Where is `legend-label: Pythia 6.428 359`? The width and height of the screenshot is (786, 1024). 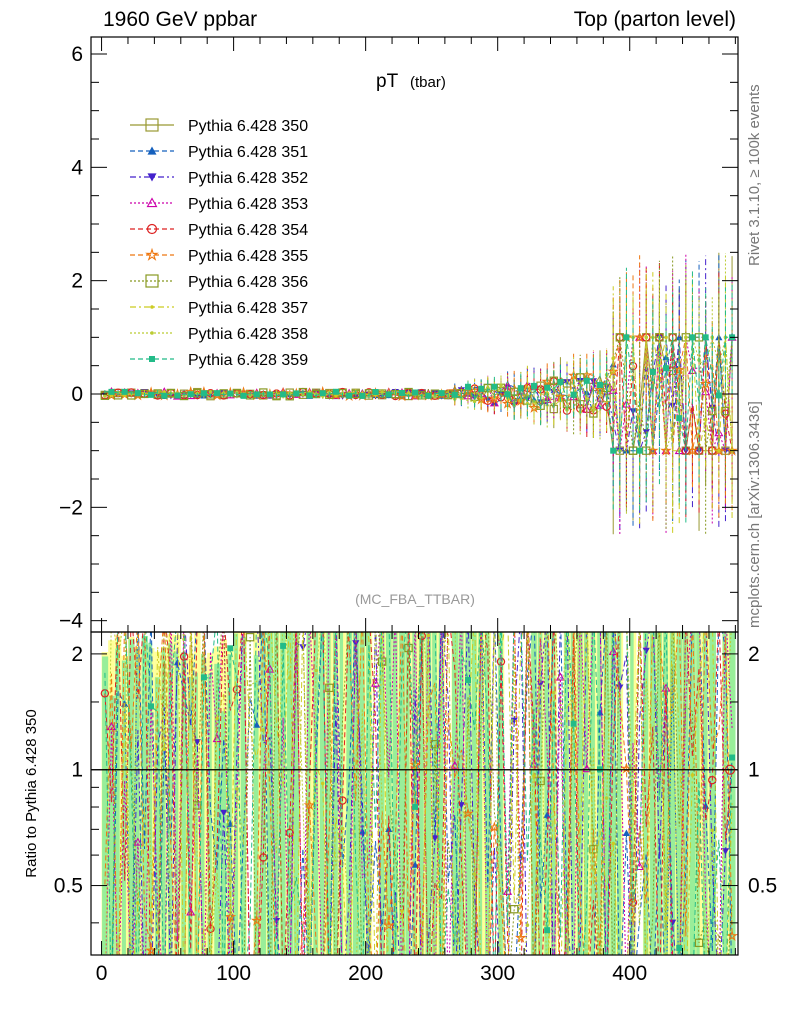
legend-label: Pythia 6.428 359 is located at coordinates (248, 360).